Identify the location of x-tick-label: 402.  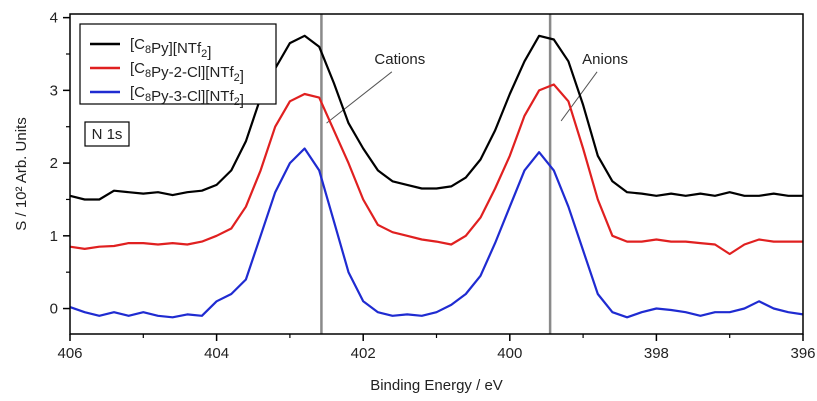
(363, 353).